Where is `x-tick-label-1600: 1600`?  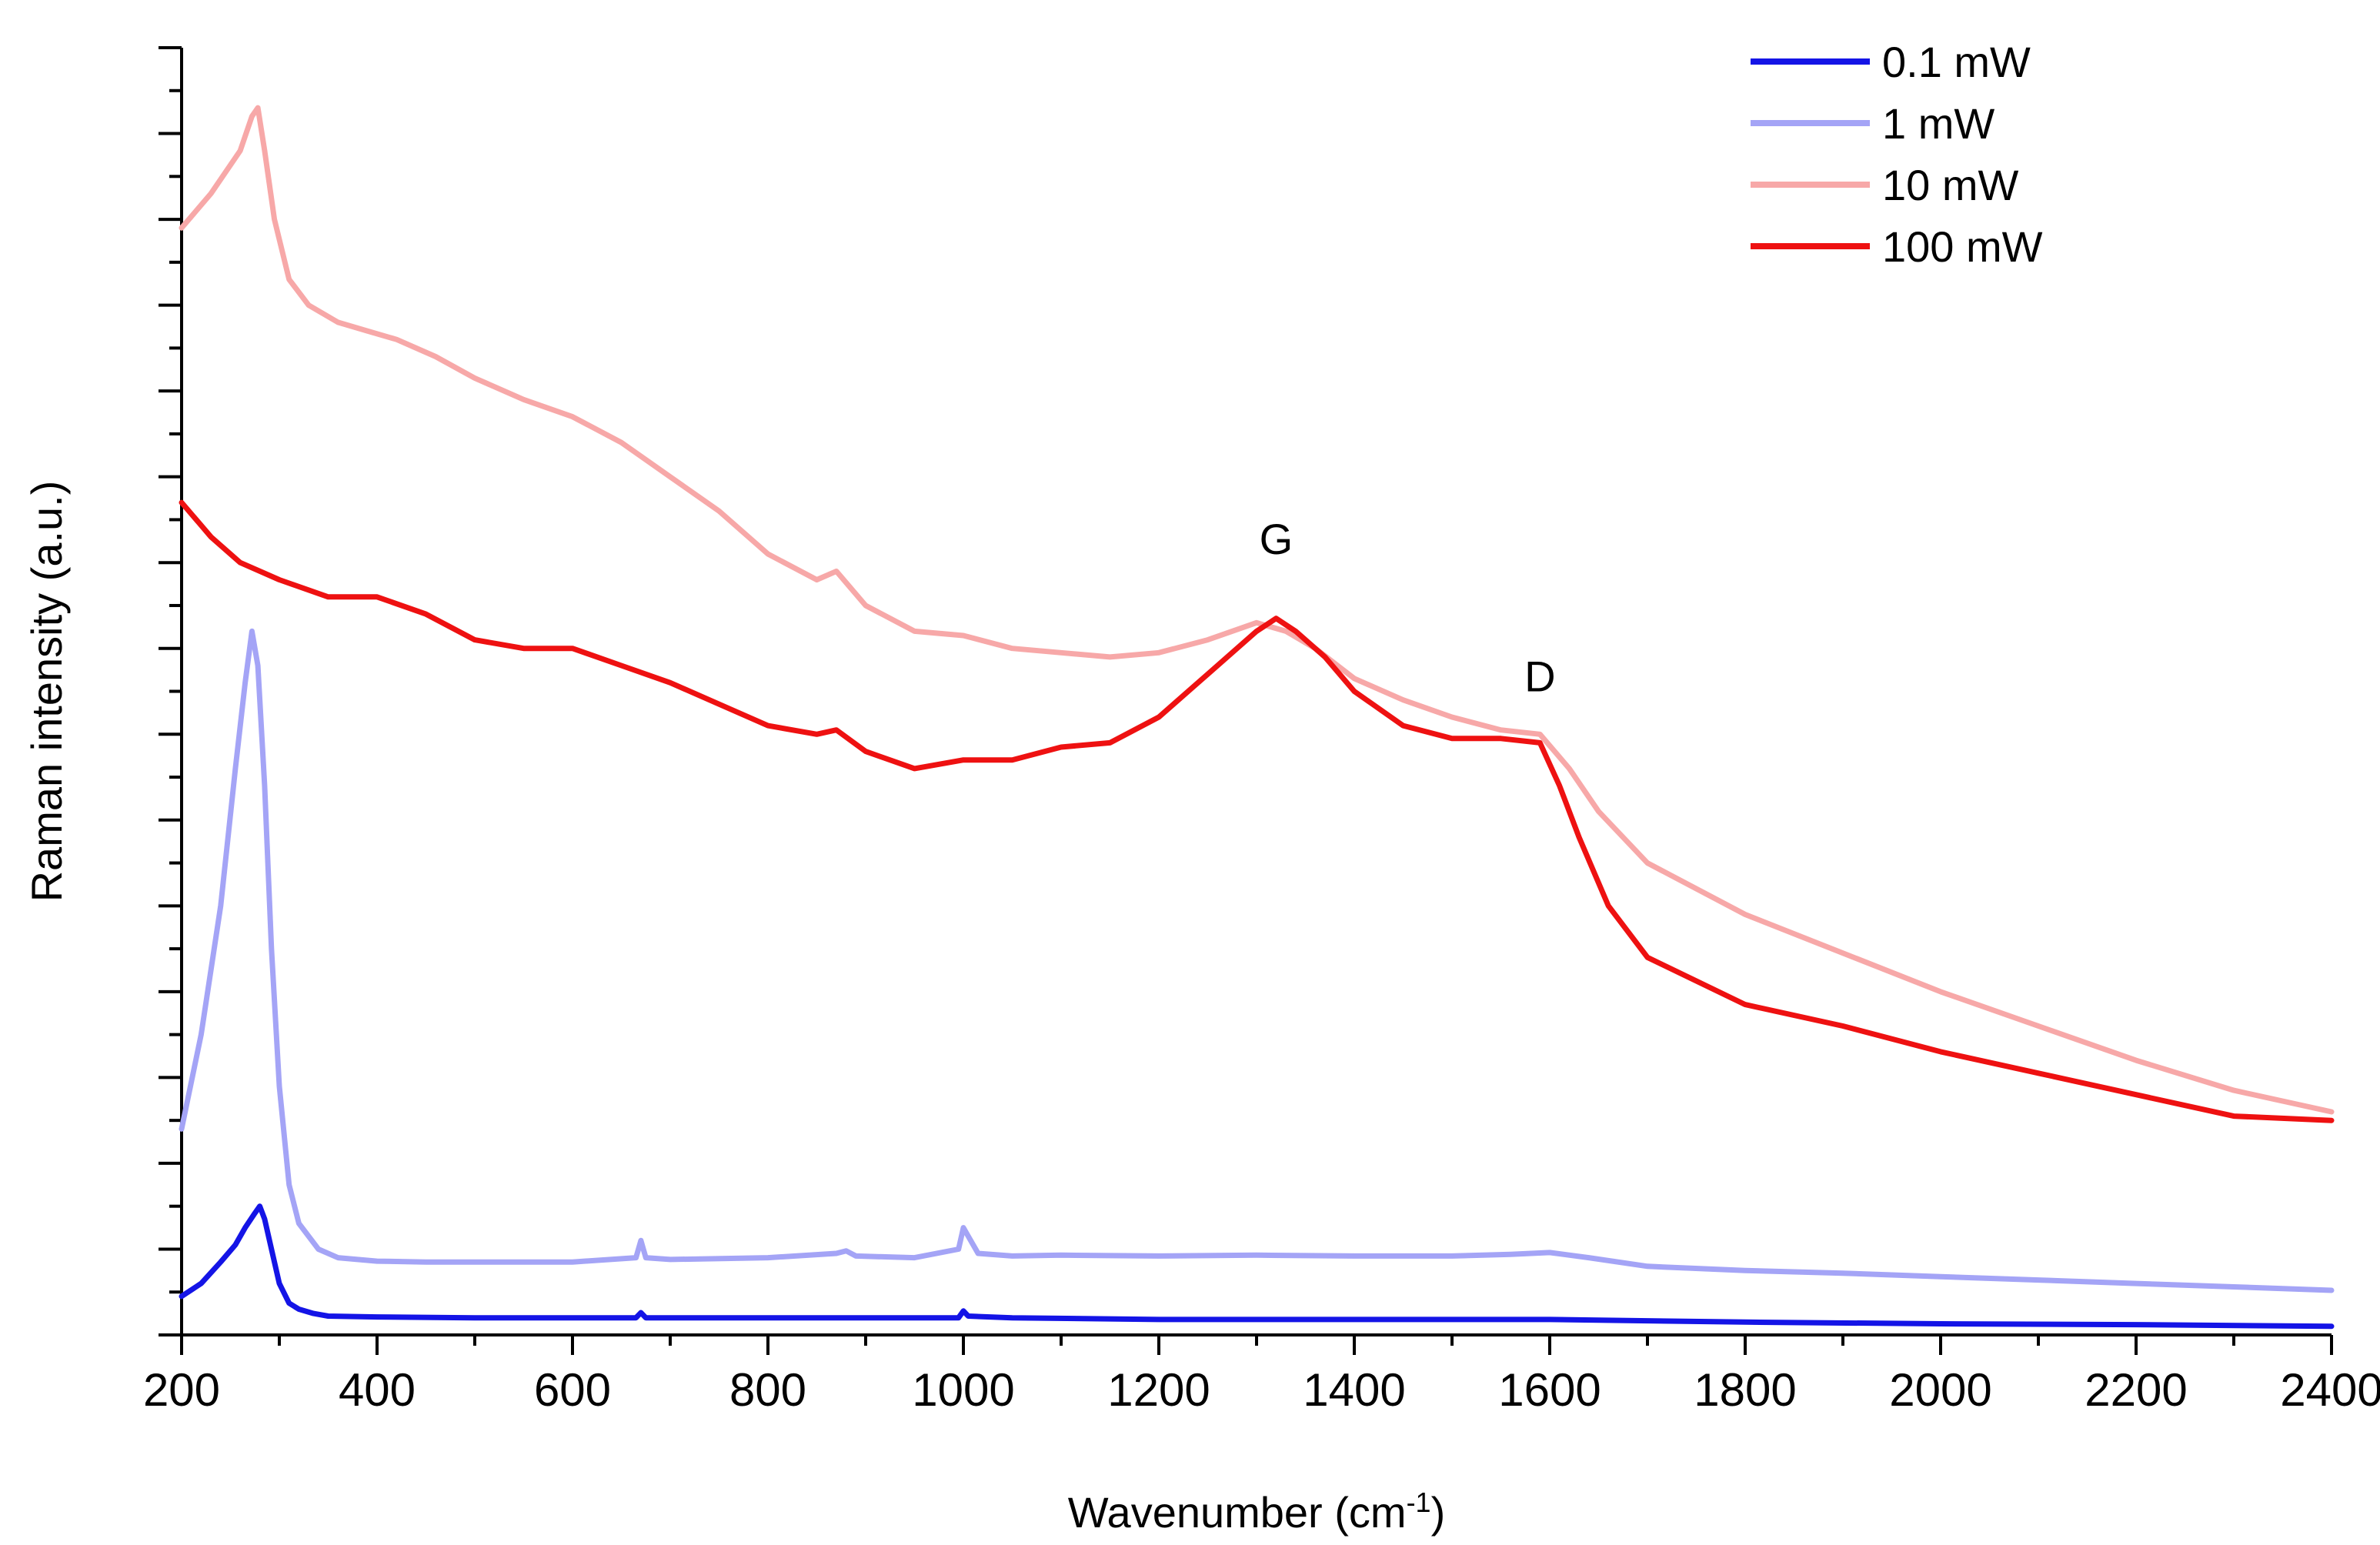 x-tick-label-1600: 1600 is located at coordinates (1550, 1390).